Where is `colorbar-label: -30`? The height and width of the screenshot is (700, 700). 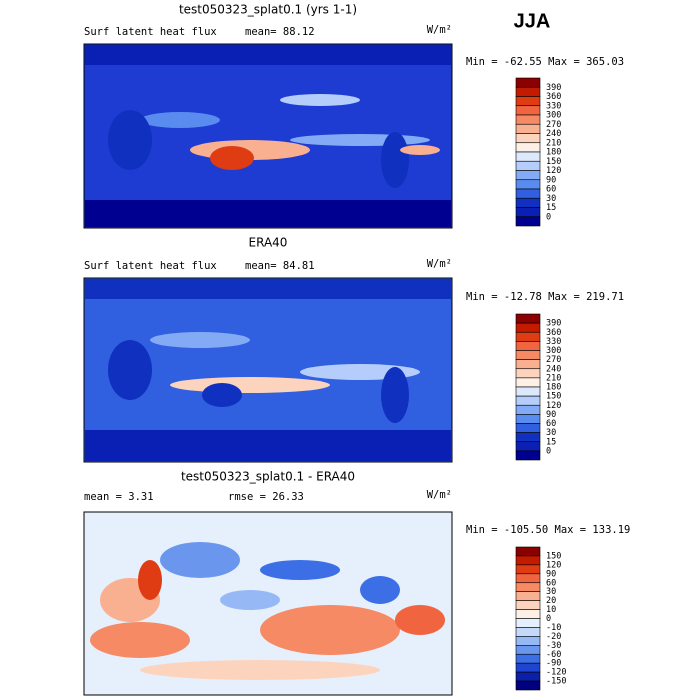 colorbar-label: -30 is located at coordinates (553, 646).